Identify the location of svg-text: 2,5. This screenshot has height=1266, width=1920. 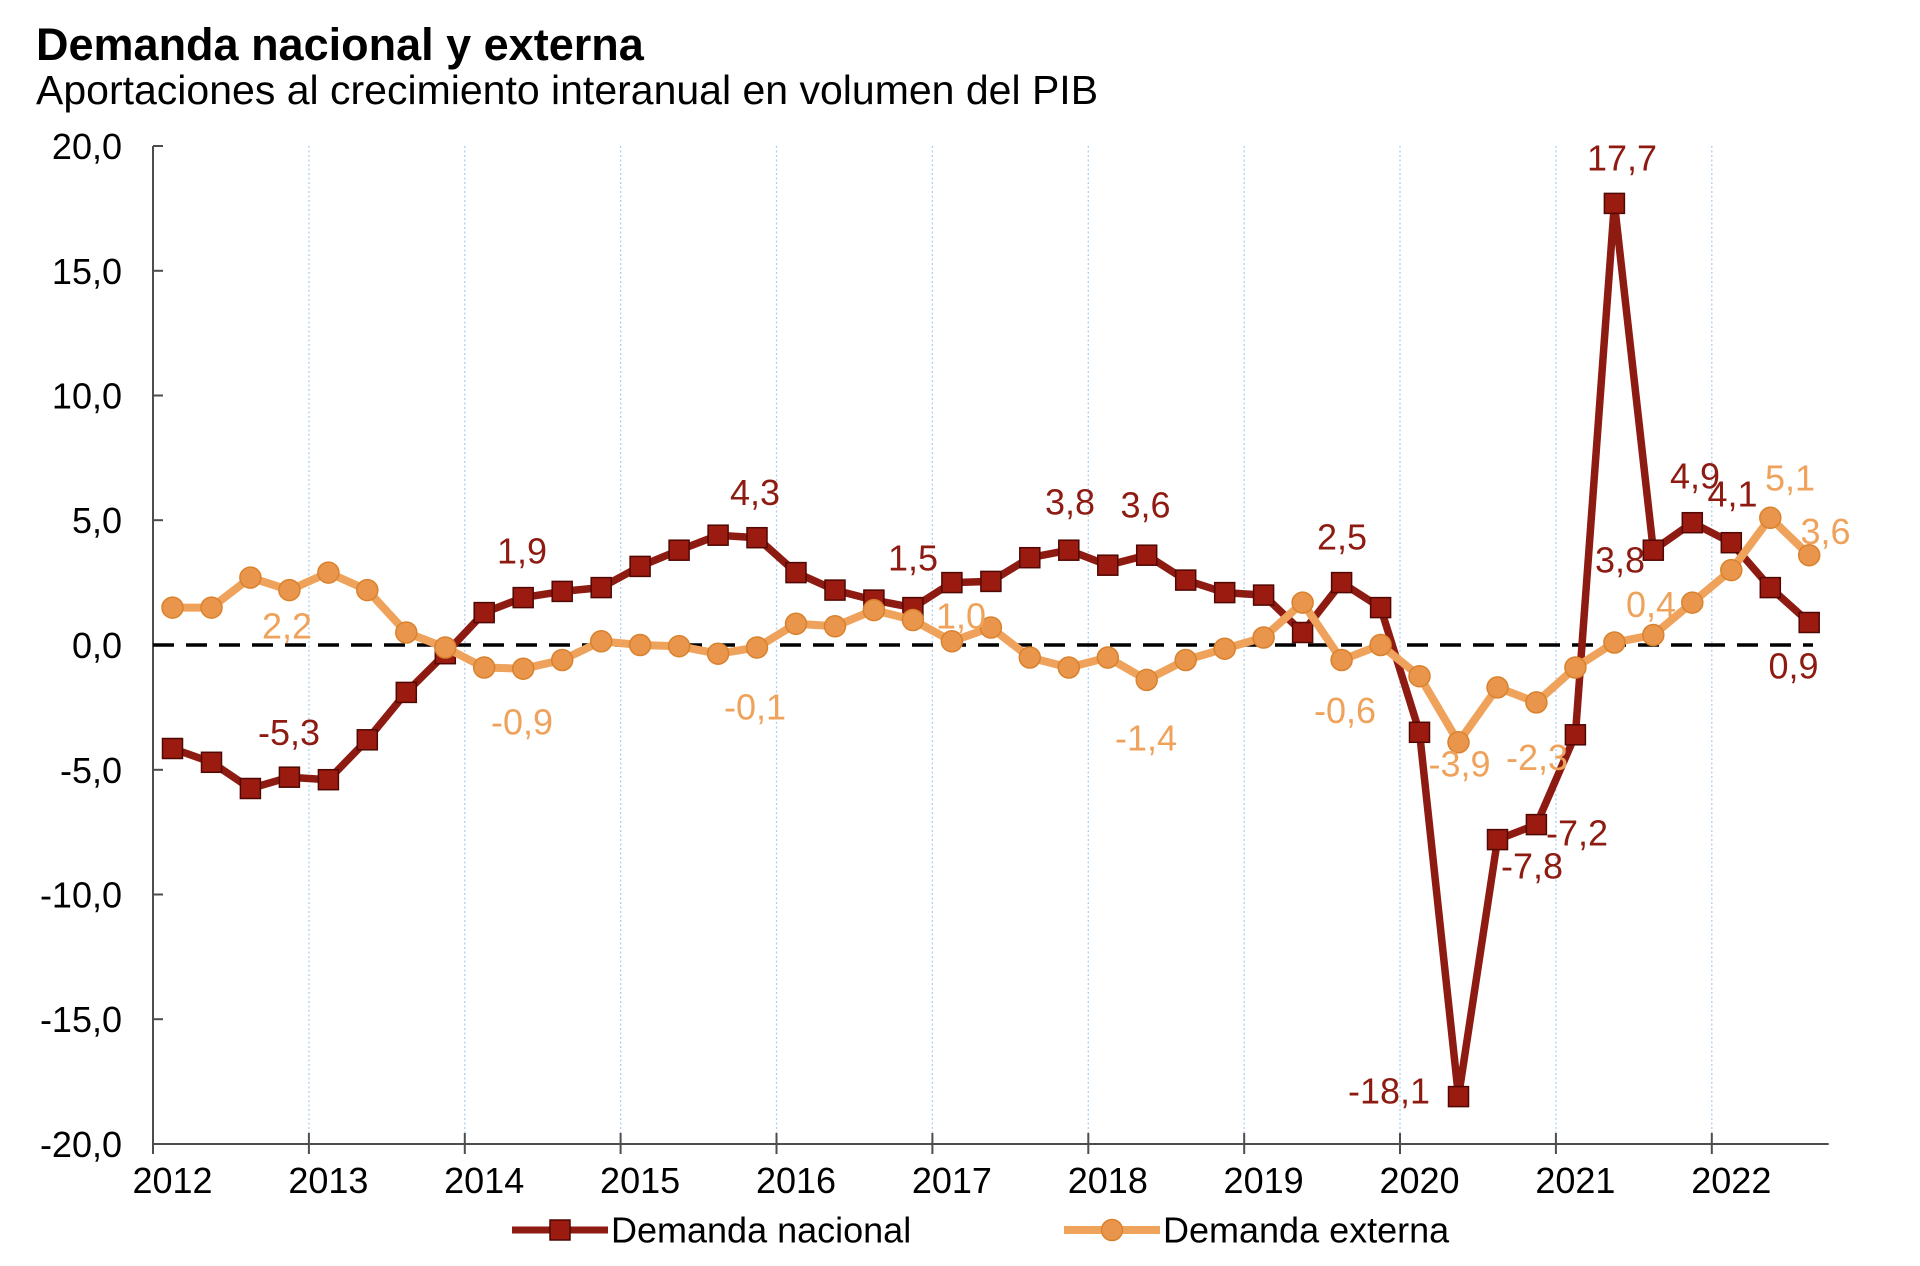
(1342, 537).